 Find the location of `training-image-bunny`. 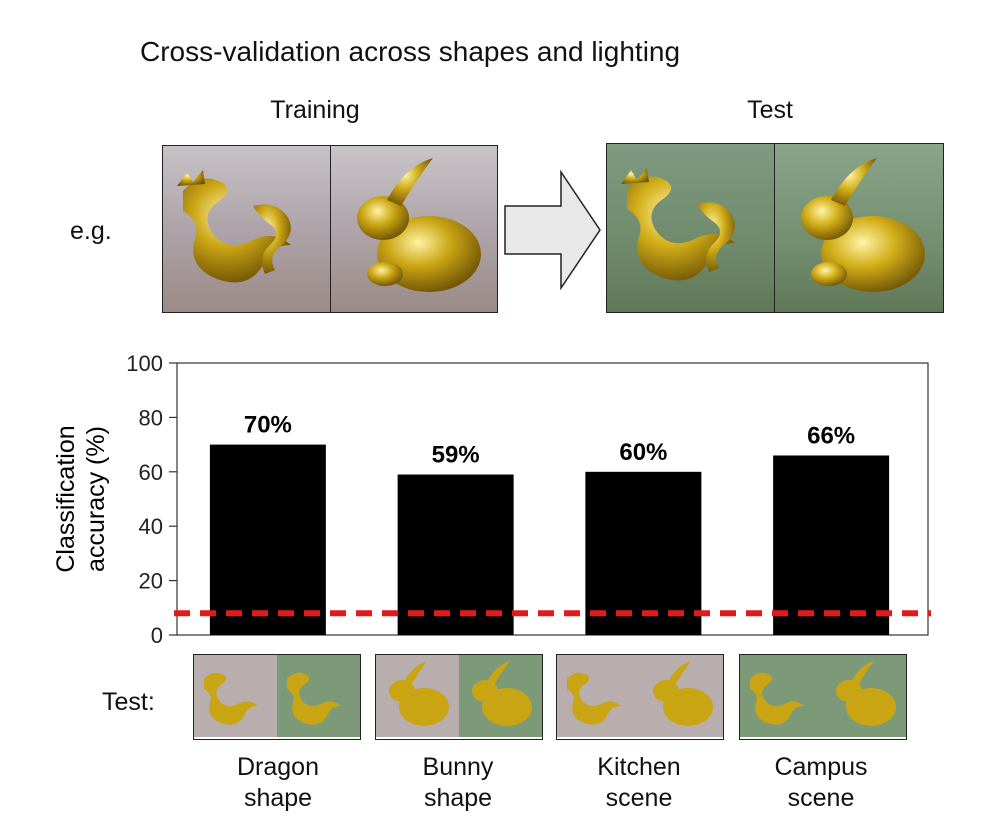

training-image-bunny is located at coordinates (414, 229).